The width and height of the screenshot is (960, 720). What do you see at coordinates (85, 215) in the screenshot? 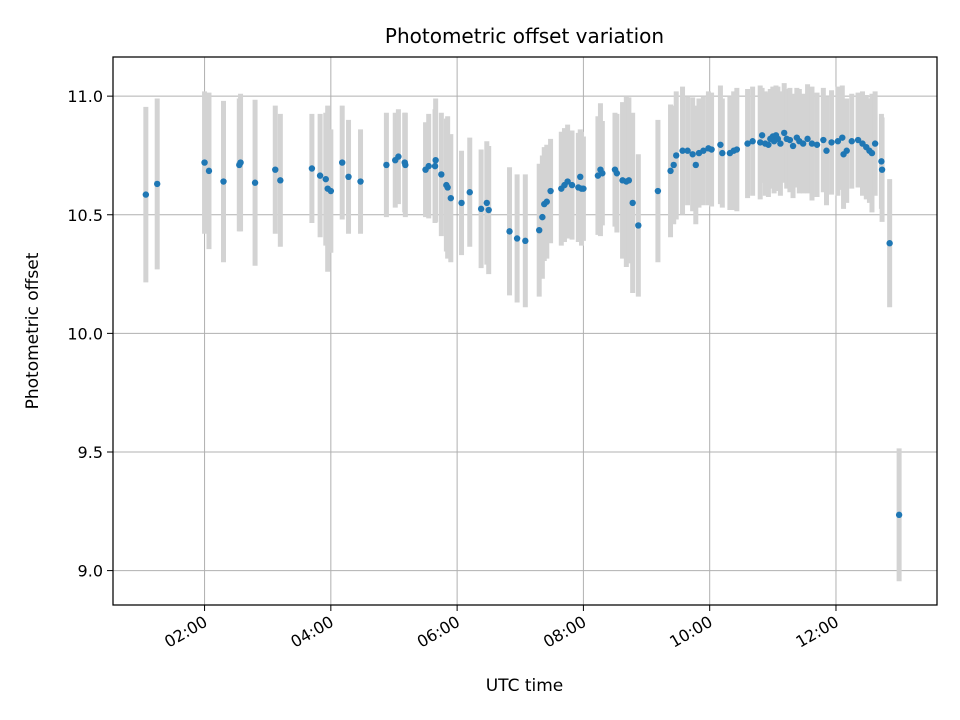
I see `y-tick-label: 10.5` at bounding box center [85, 215].